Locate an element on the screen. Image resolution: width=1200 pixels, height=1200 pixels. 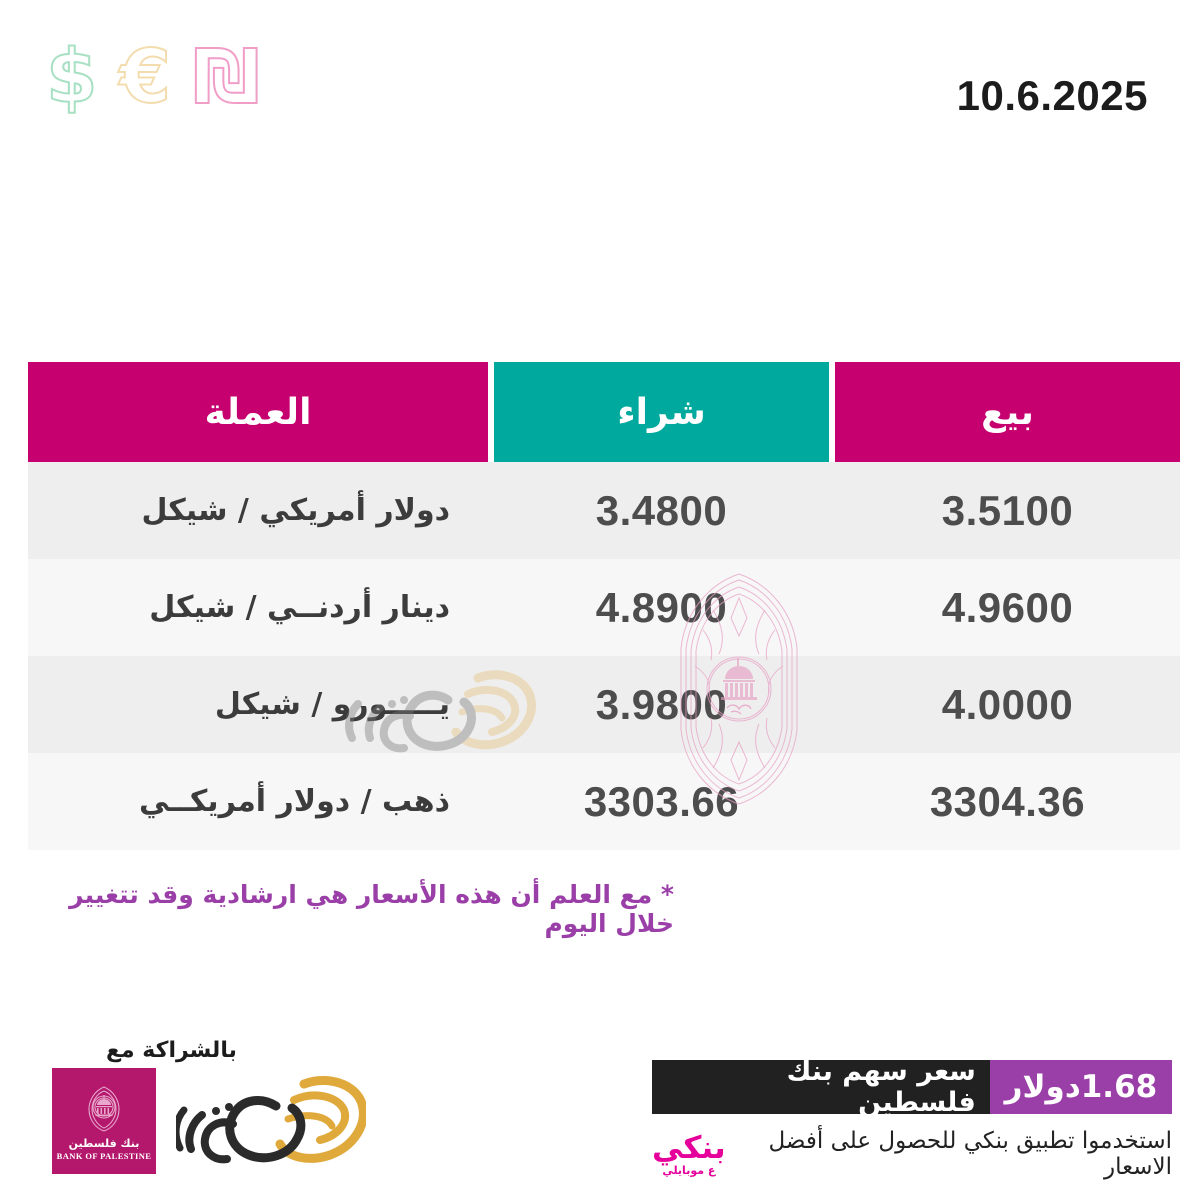
bank-of-palestine-logo: بنك فلسطين BANK OF PALESTINE is located at coordinates (104, 1121).